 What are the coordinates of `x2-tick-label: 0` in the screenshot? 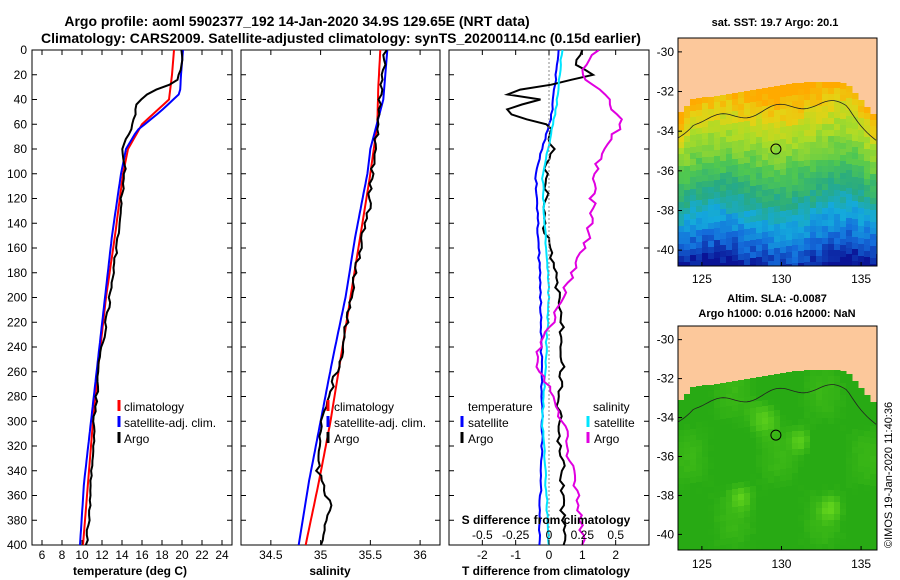 It's located at (549, 535).